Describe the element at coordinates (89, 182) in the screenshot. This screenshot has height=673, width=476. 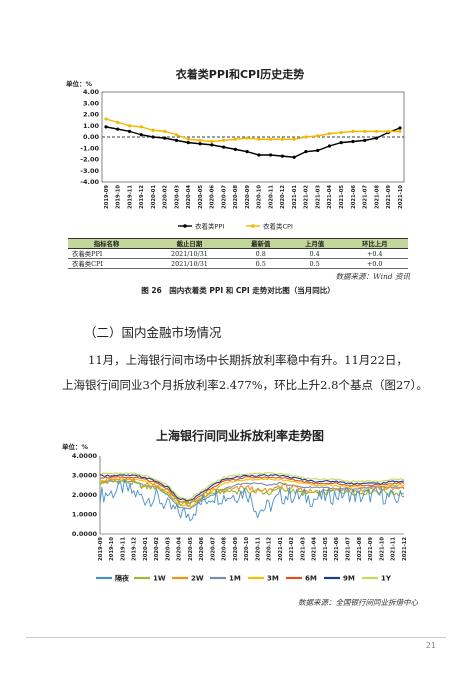
I see `y-tick-label: -4.00` at that location.